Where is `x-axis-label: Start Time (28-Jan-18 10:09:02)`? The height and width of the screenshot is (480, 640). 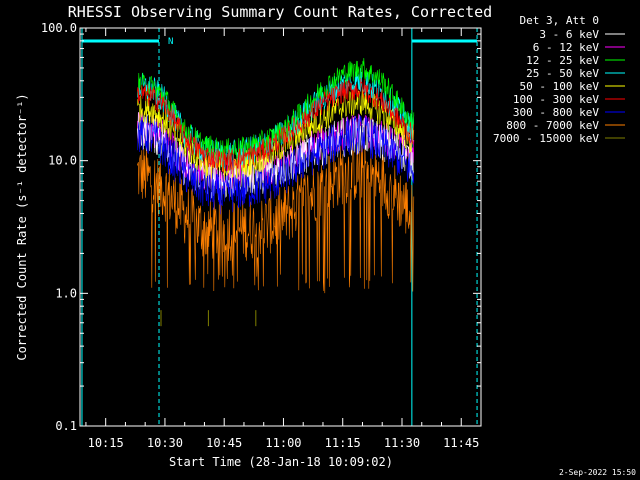
x-axis-label: Start Time (28-Jan-18 10:09:02) is located at coordinates (281, 462).